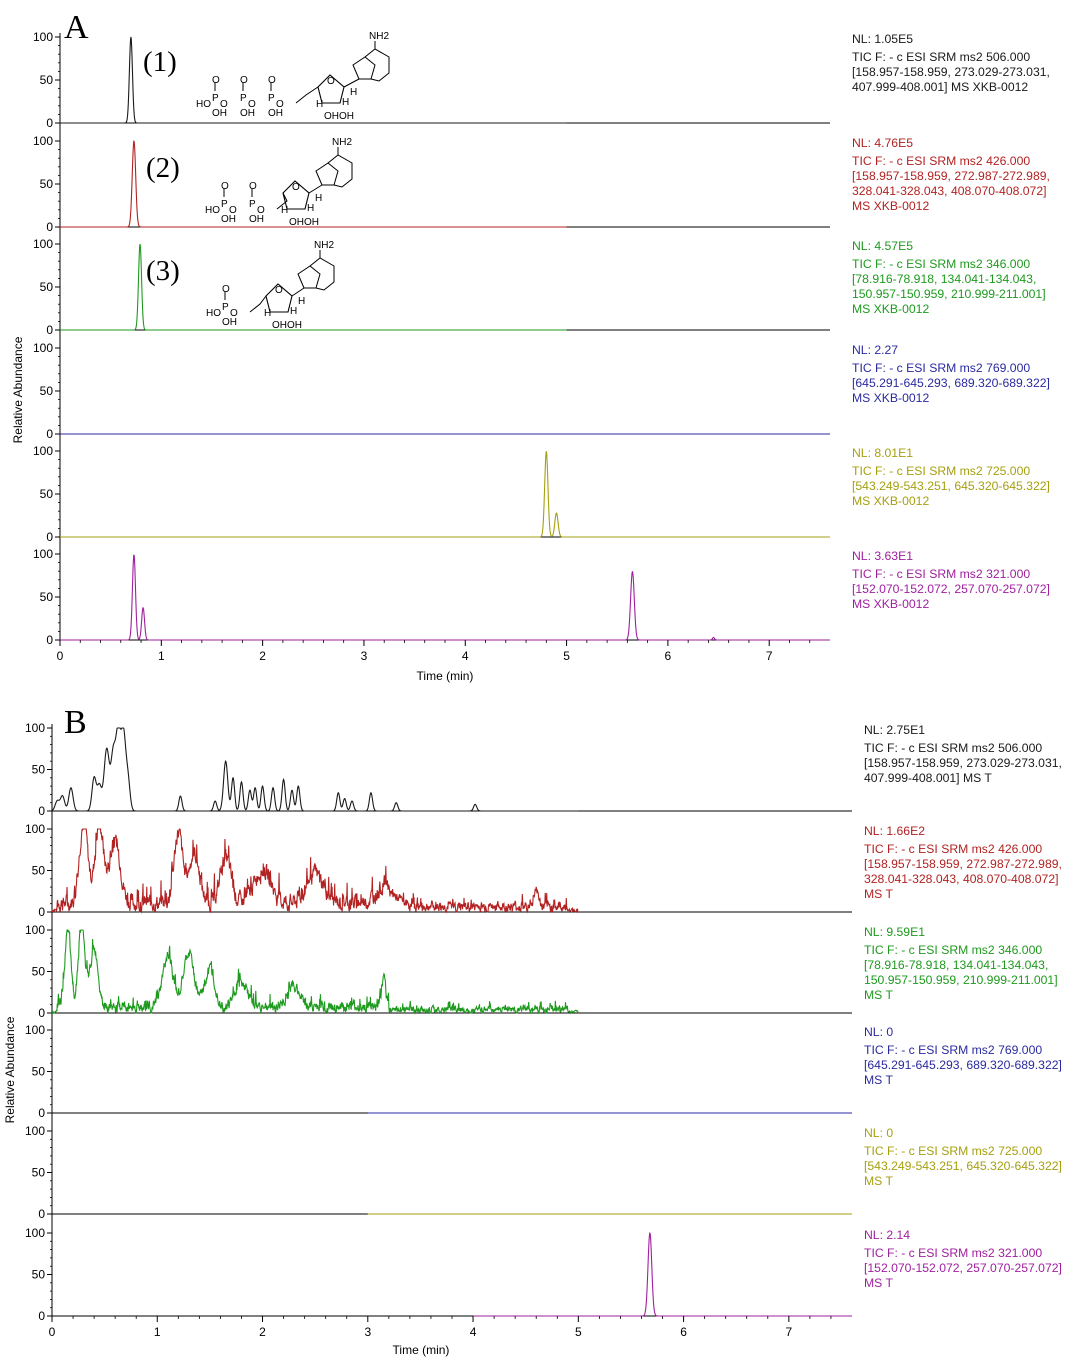 Image resolution: width=1082 pixels, height=1358 pixels. I want to click on trace-nl-label: NL: 4.76E5, so click(882, 143).